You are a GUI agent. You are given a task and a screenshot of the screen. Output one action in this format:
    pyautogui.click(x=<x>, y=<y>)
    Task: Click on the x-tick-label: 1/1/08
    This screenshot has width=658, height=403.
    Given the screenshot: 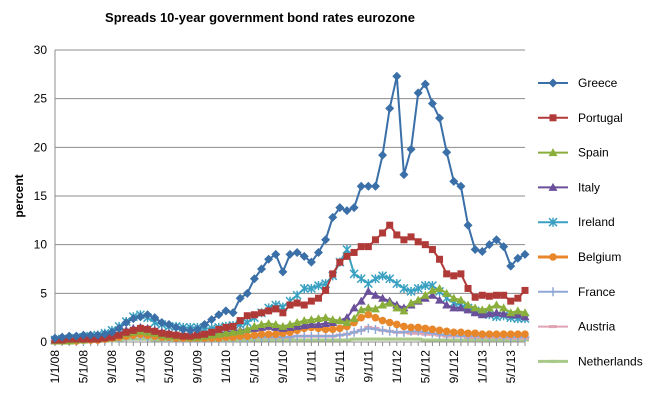 What is the action you would take?
    pyautogui.click(x=55, y=367)
    